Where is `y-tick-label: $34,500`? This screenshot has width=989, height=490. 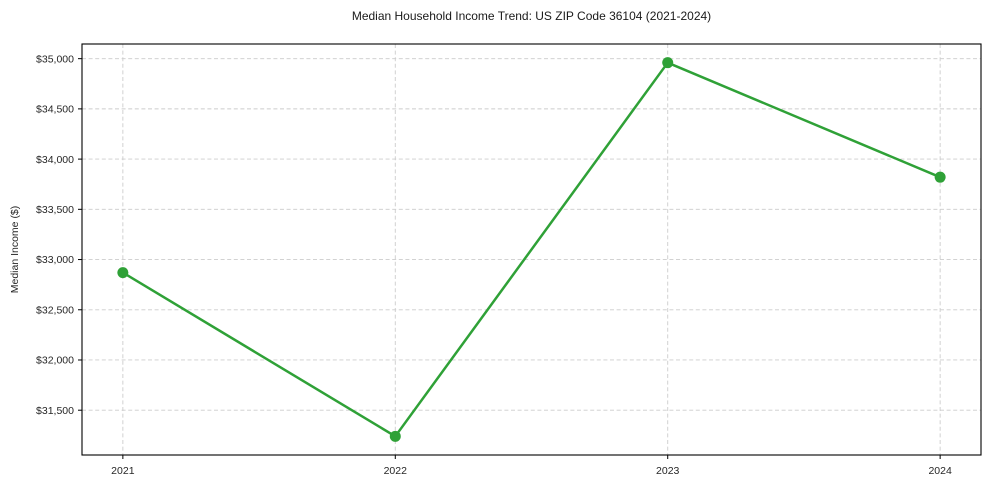
y-tick-label: $34,500 is located at coordinates (55, 110).